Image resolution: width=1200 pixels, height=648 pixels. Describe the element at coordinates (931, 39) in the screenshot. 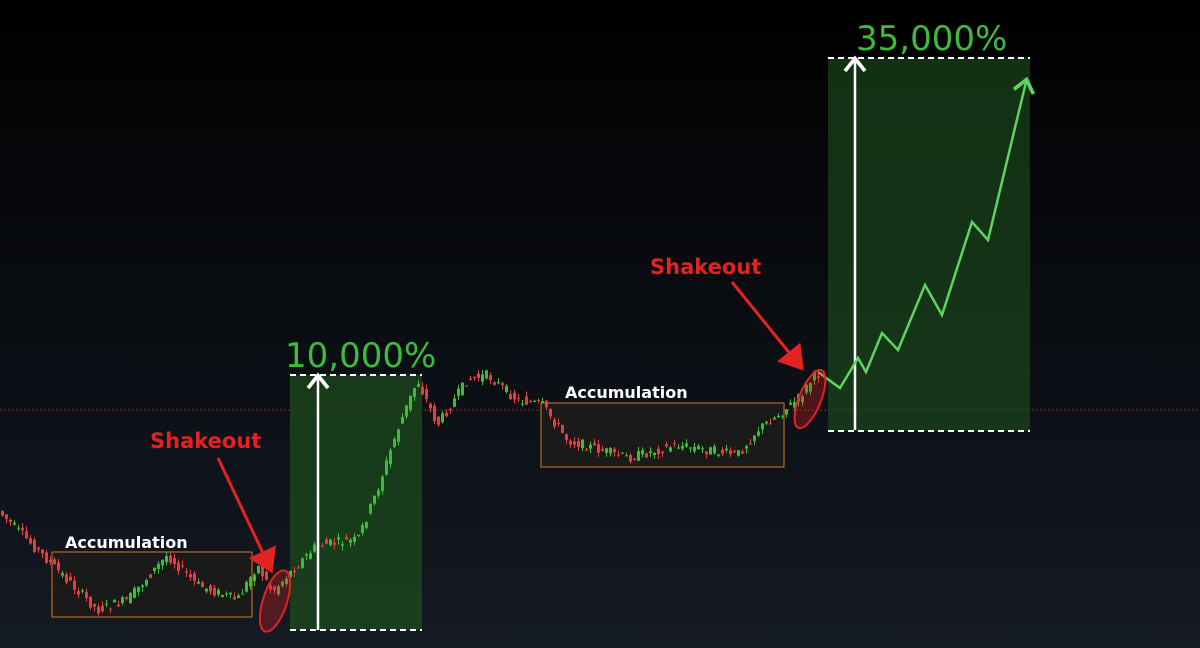

I see `gain-label: 35,000%` at that location.